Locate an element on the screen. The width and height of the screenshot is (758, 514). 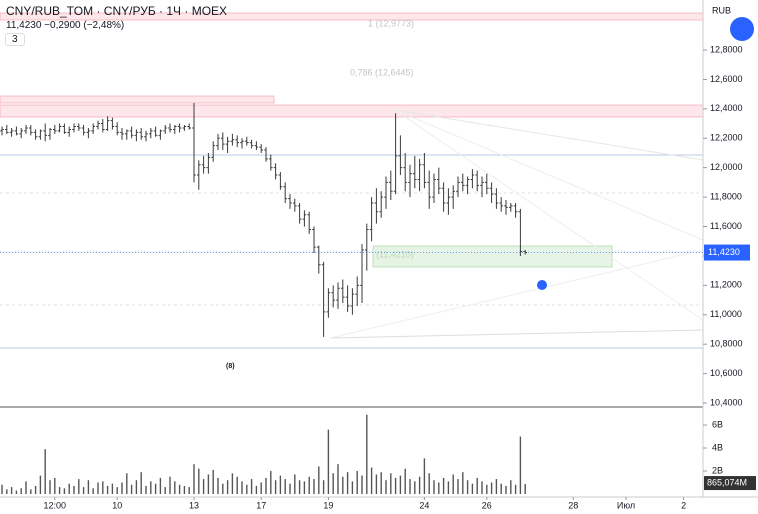
y-tick-label: 11,0000 is located at coordinates (726, 314).